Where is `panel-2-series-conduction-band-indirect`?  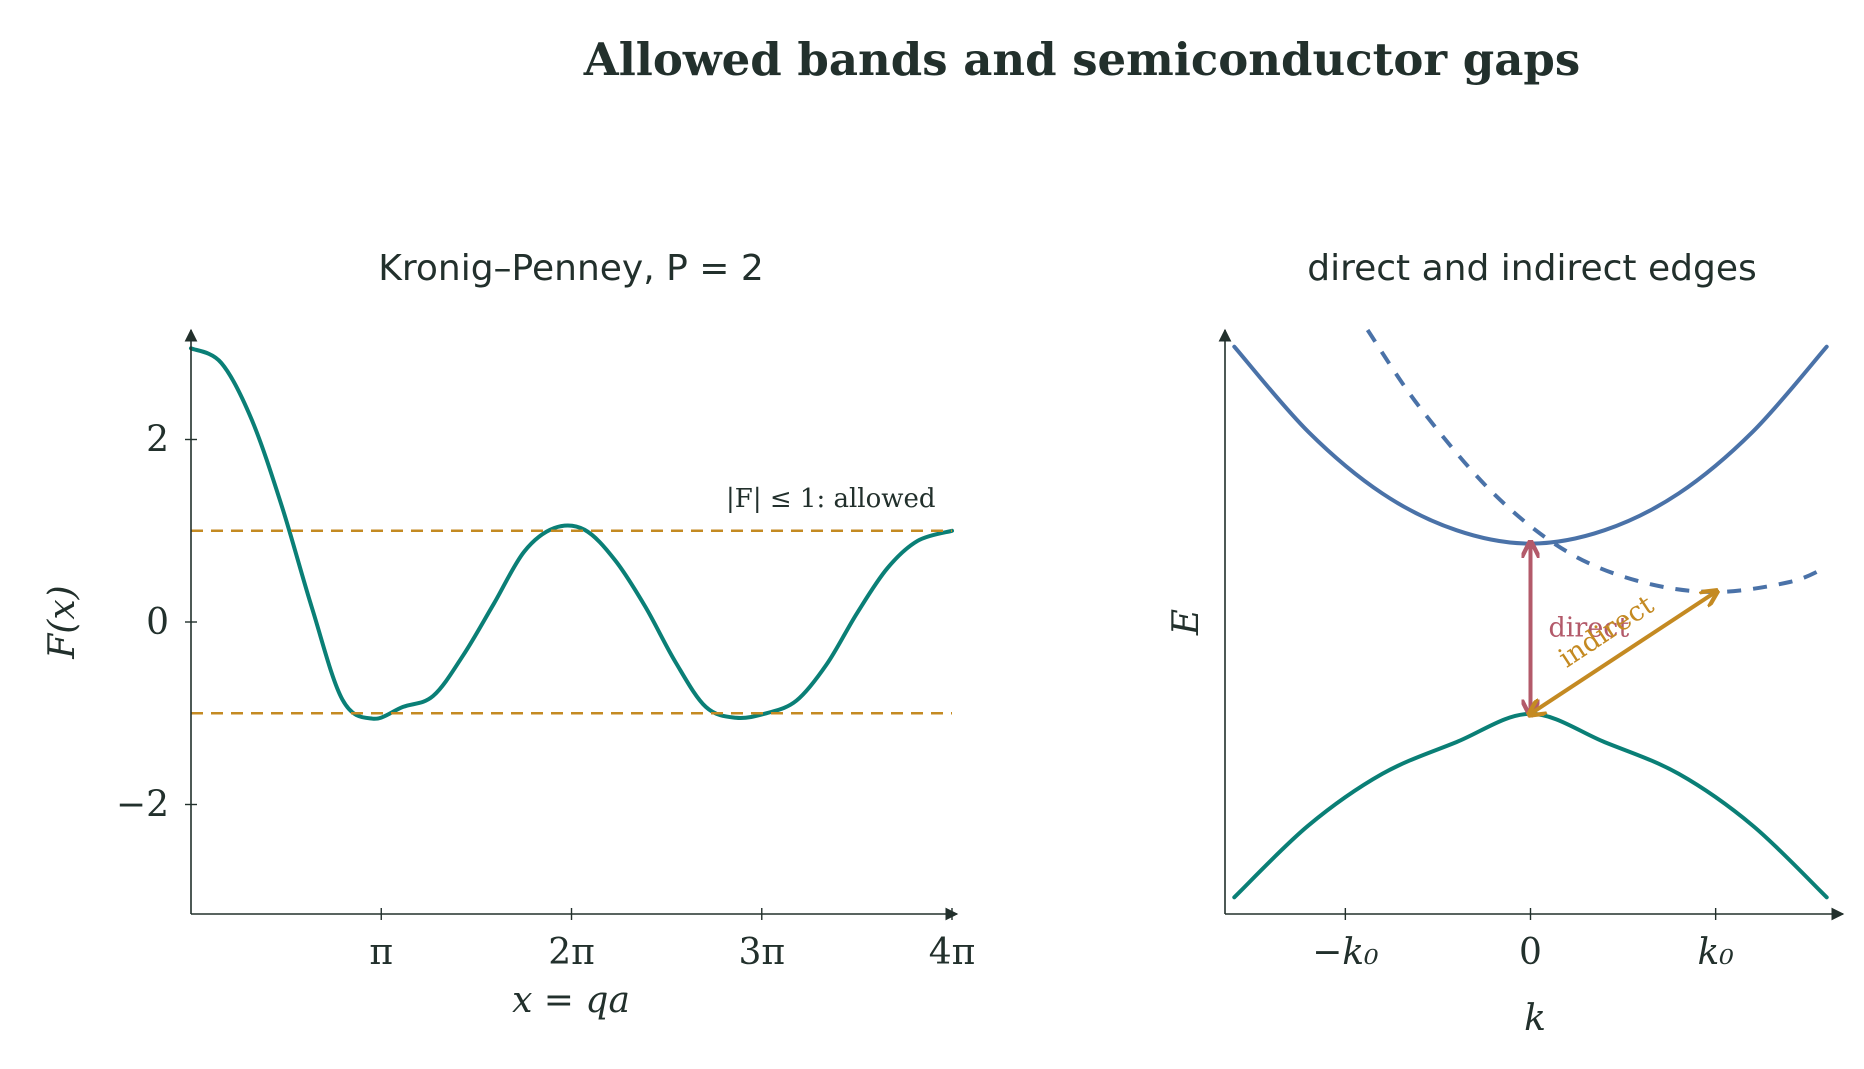
panel-2-series-conduction-band-indirect is located at coordinates (1596, 461).